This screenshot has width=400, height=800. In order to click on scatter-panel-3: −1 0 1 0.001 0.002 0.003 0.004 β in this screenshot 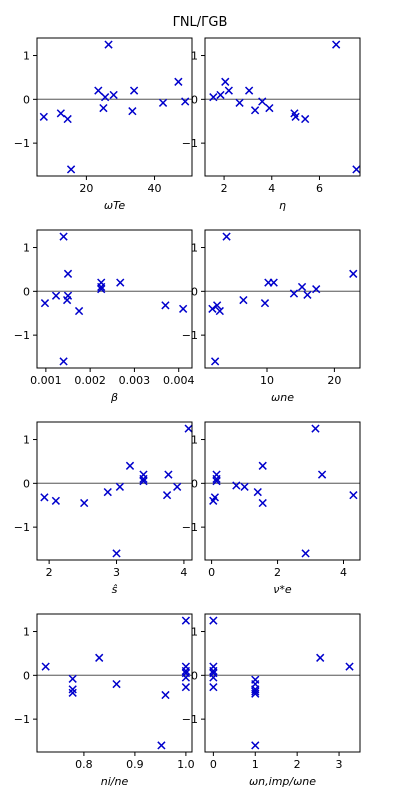, I will do `click(104, 316)`.